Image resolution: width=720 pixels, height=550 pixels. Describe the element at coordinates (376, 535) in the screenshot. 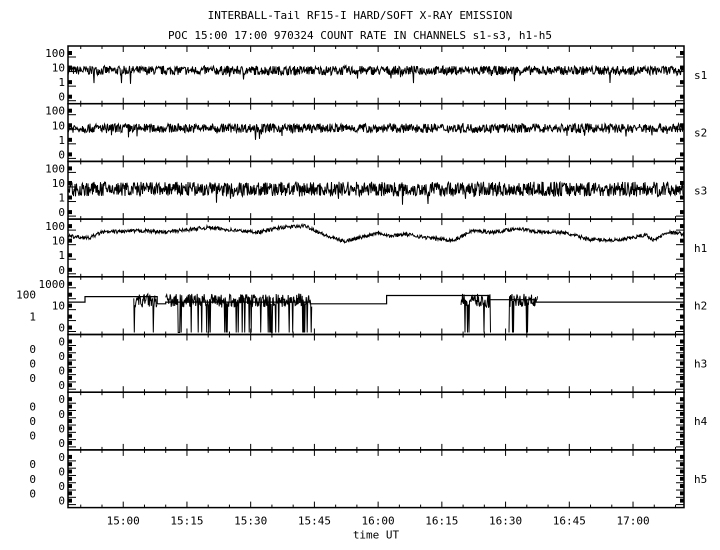

I see `x-axis-label: time UT` at that location.